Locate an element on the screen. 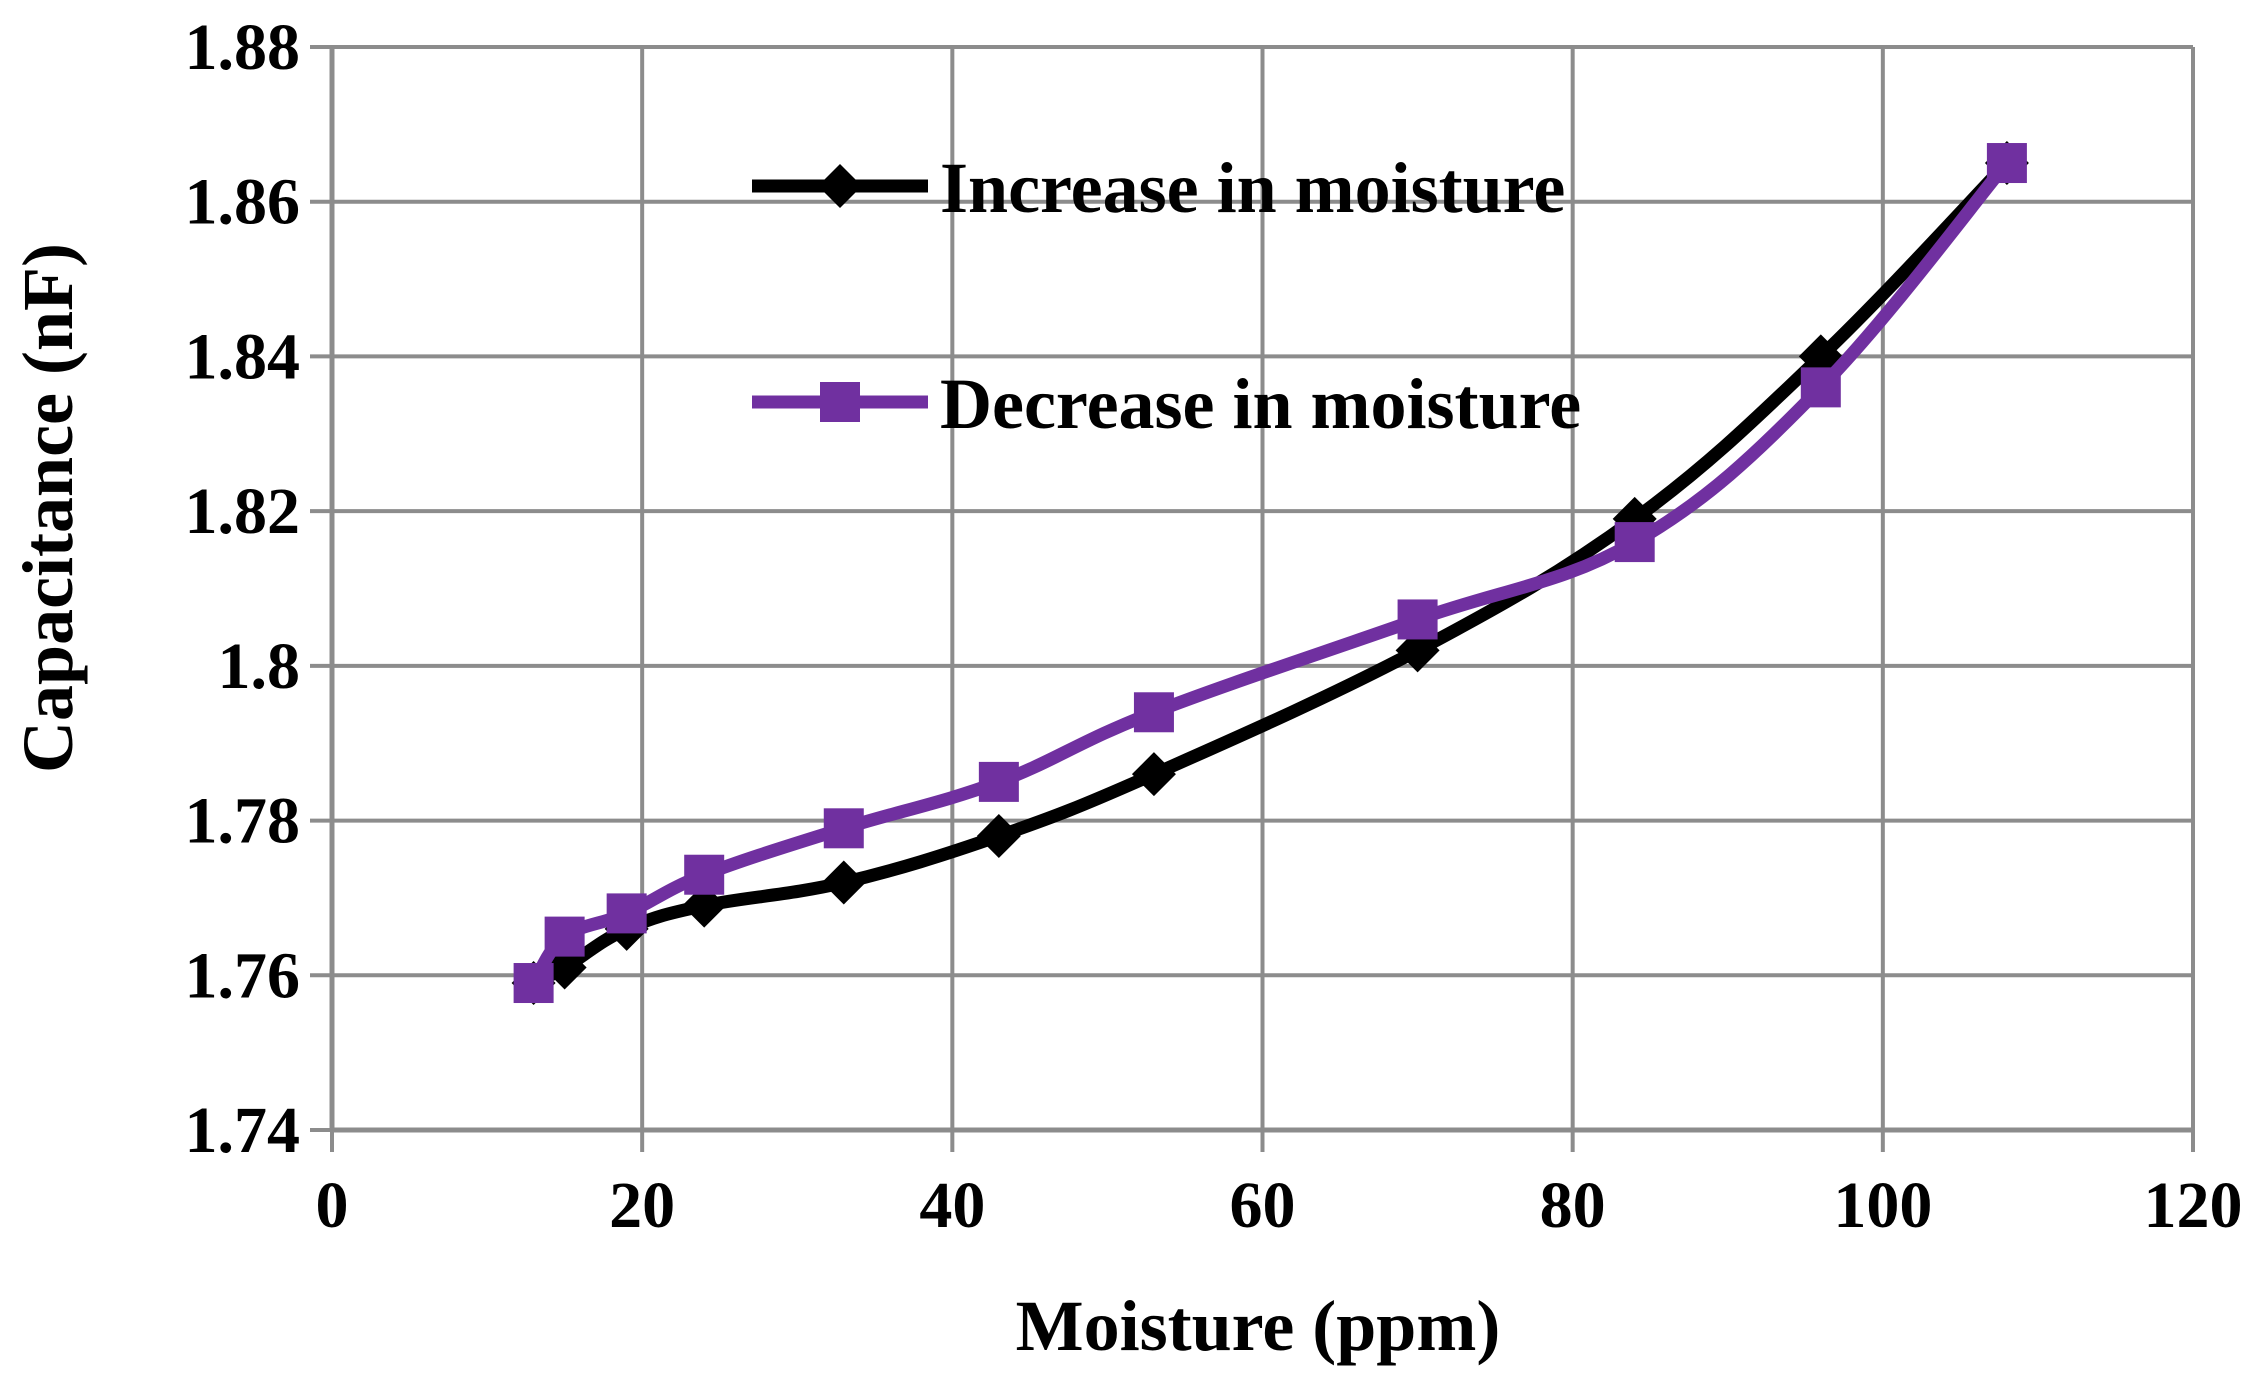 This screenshot has height=1384, width=2265. legend-label: Increase in moisture is located at coordinates (1252, 188).